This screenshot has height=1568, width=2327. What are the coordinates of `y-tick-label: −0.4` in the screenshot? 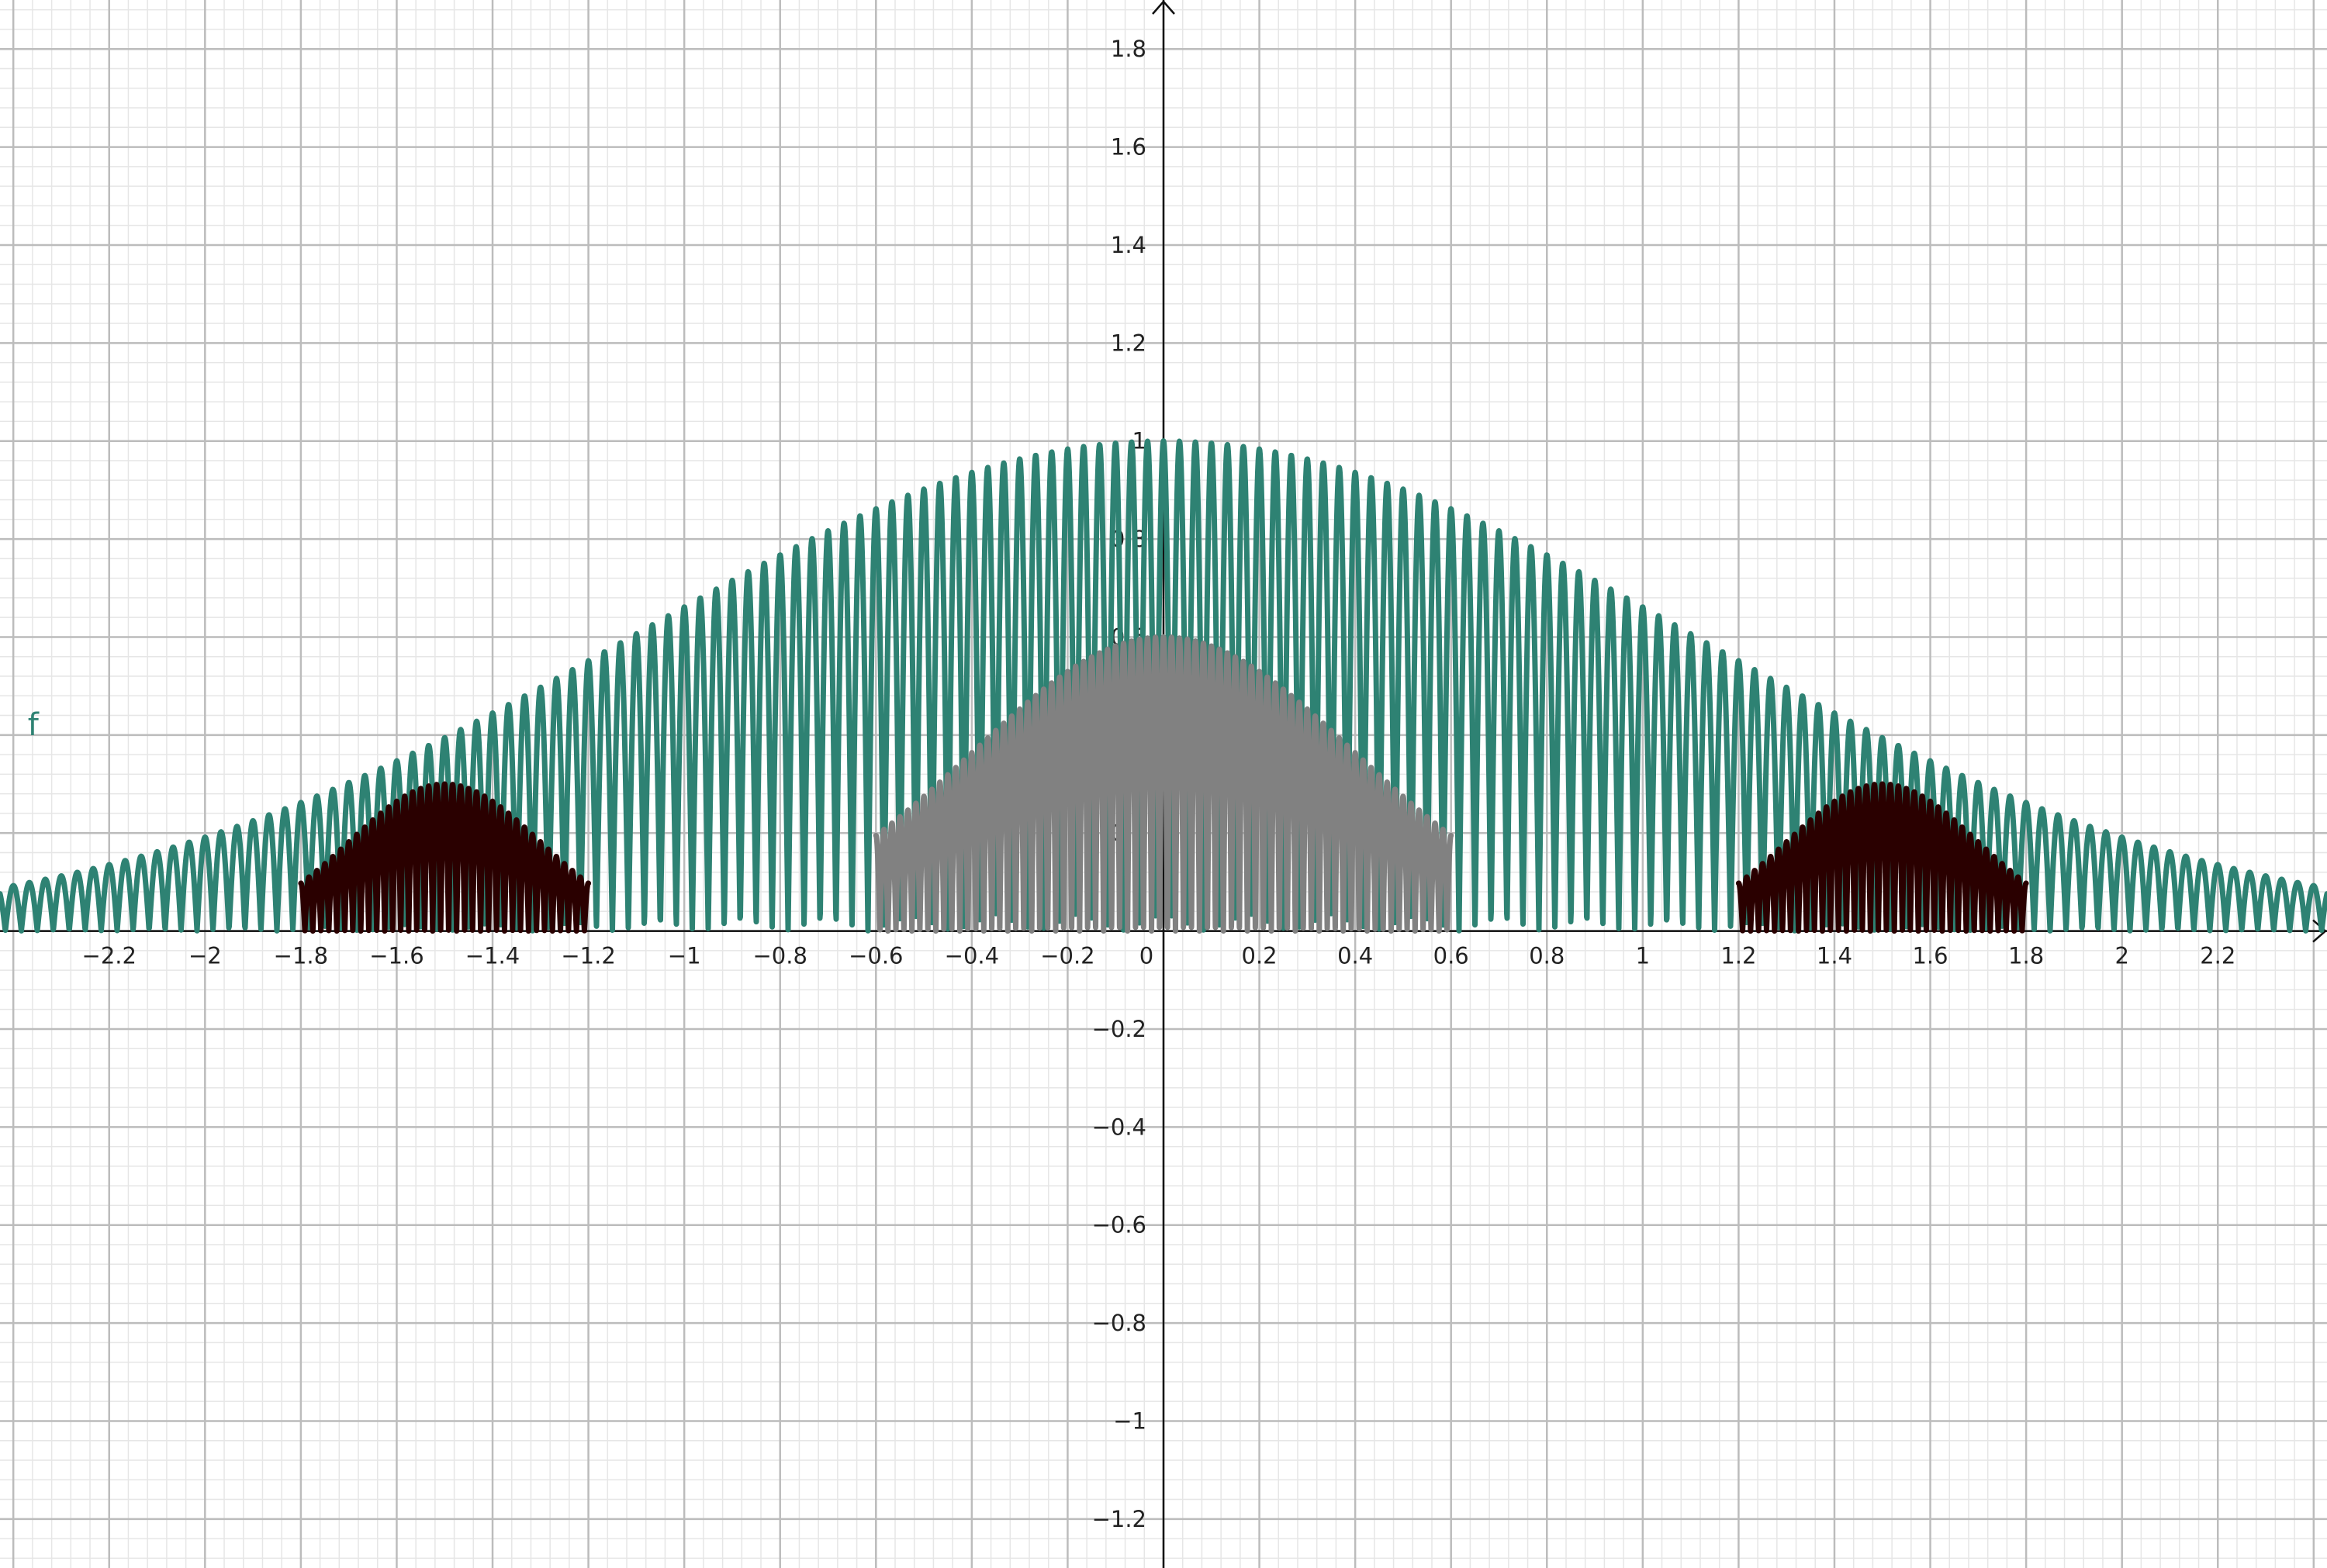 It's located at (1119, 1127).